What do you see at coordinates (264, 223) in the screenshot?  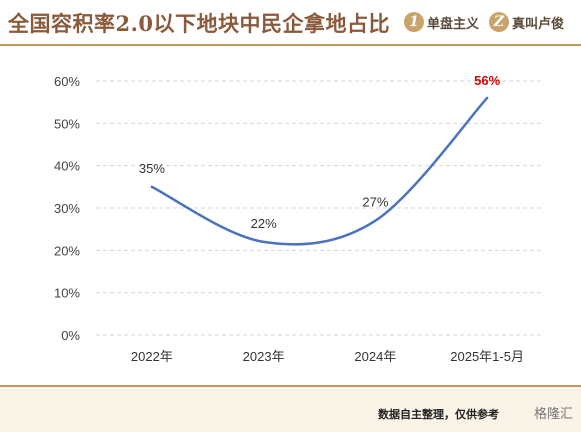 I see `data-label: 22%` at bounding box center [264, 223].